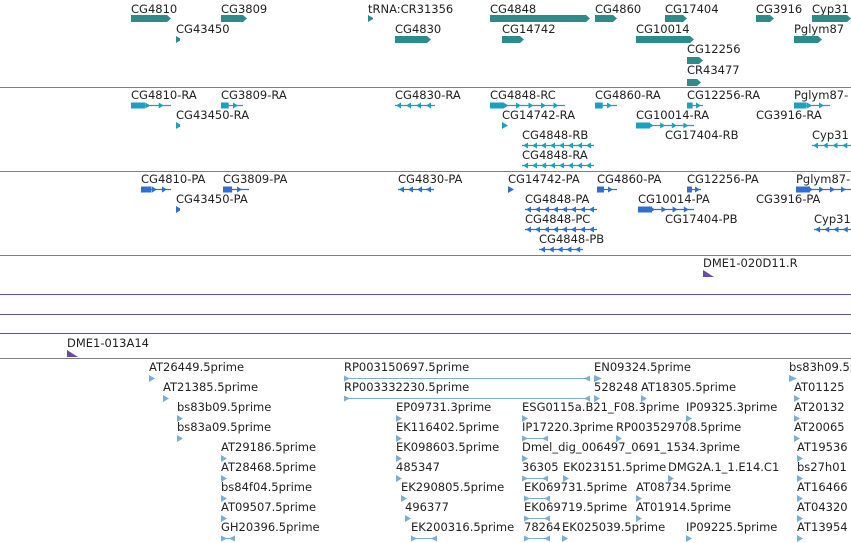 This screenshot has height=543, width=851. What do you see at coordinates (723, 179) in the screenshot?
I see `feature-label: CG12256-PA` at bounding box center [723, 179].